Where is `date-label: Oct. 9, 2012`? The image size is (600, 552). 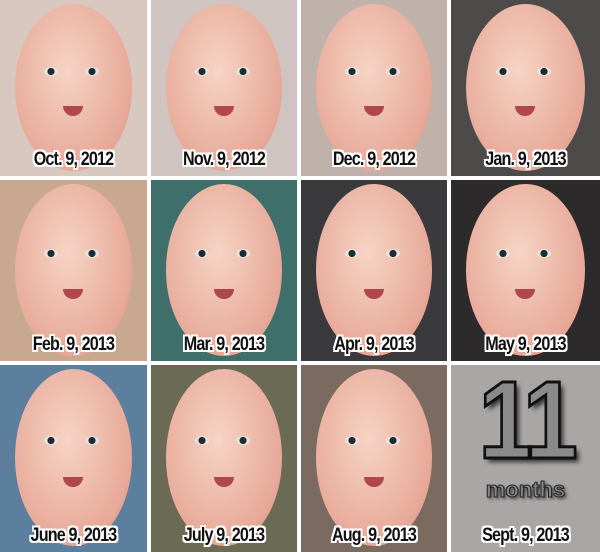 date-label: Oct. 9, 2012 is located at coordinates (73, 159).